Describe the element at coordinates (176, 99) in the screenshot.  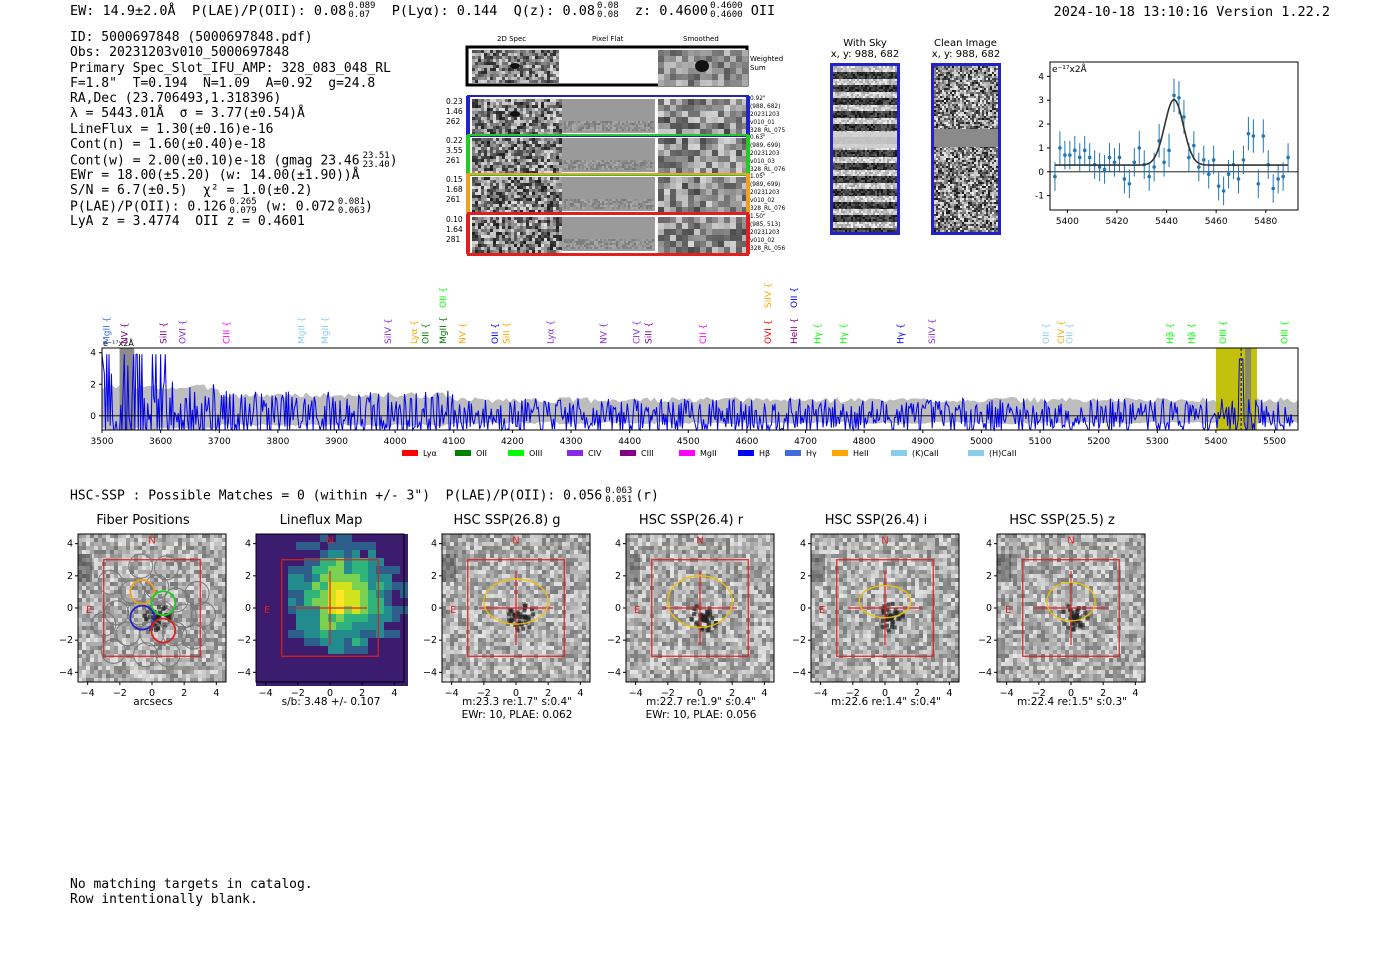
I see `info-radec: RA,Dec (23.706493,1.318396)` at that location.